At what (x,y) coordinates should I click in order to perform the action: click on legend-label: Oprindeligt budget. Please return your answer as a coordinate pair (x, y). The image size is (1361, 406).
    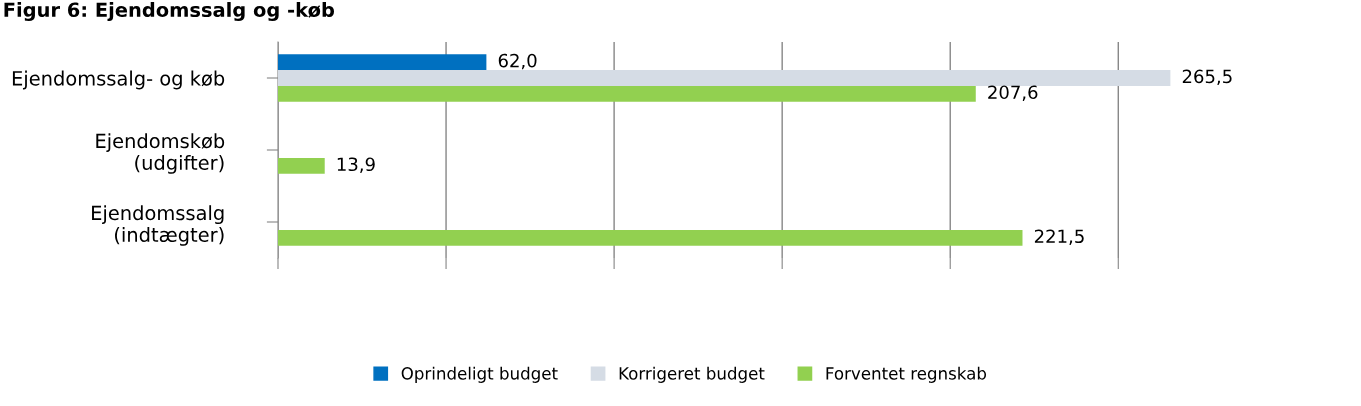
    Looking at the image, I should click on (479, 374).